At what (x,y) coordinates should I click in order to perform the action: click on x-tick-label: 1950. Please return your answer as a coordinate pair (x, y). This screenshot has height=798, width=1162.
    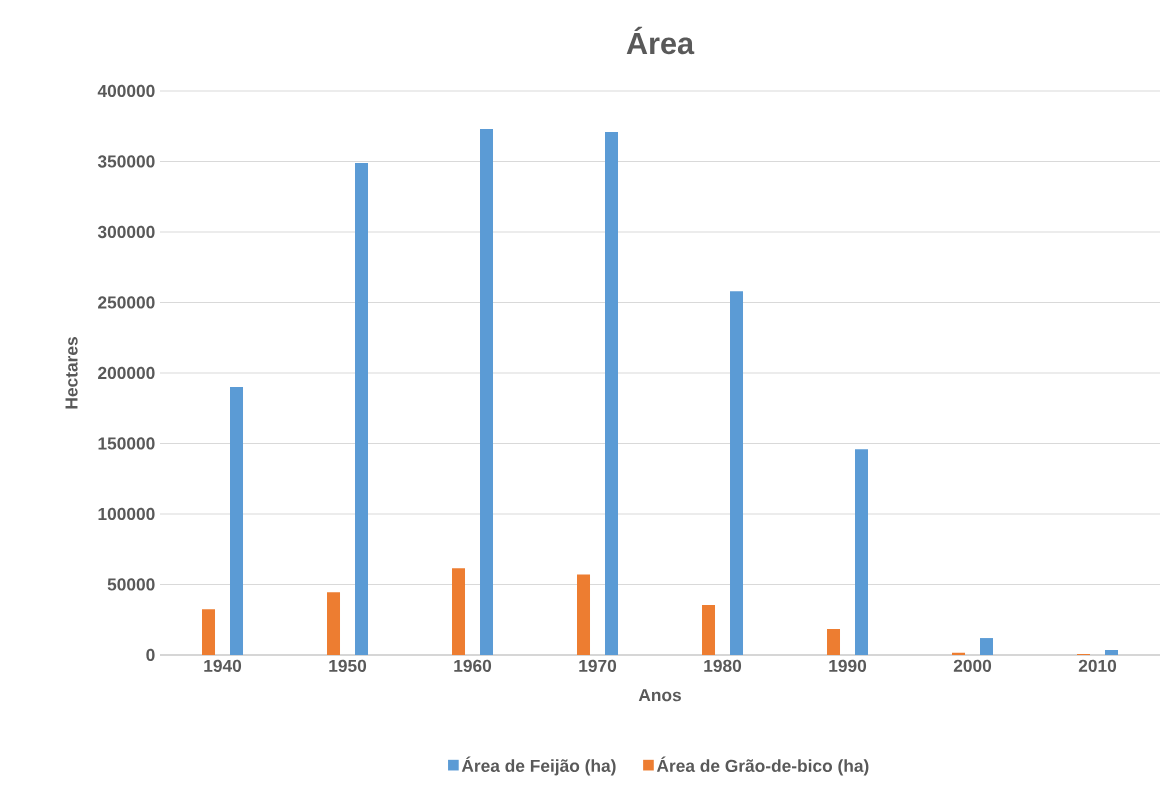
    Looking at the image, I should click on (348, 665).